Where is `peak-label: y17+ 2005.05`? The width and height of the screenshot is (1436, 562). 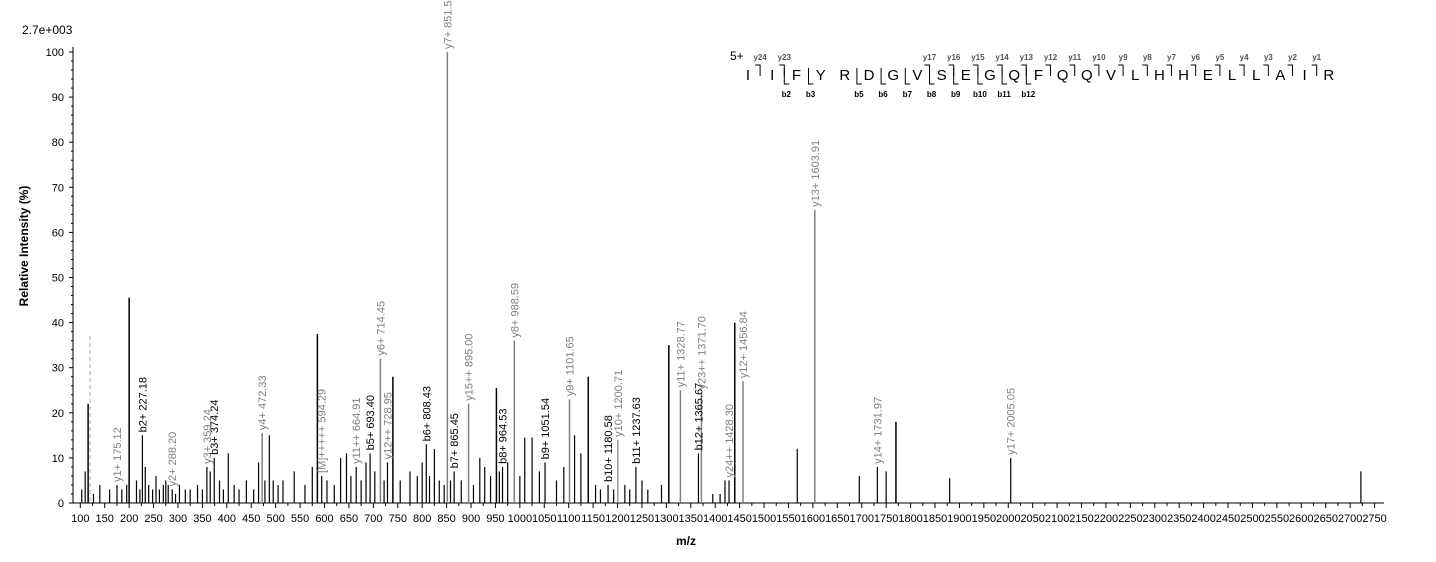 peak-label: y17+ 2005.05 is located at coordinates (1012, 421).